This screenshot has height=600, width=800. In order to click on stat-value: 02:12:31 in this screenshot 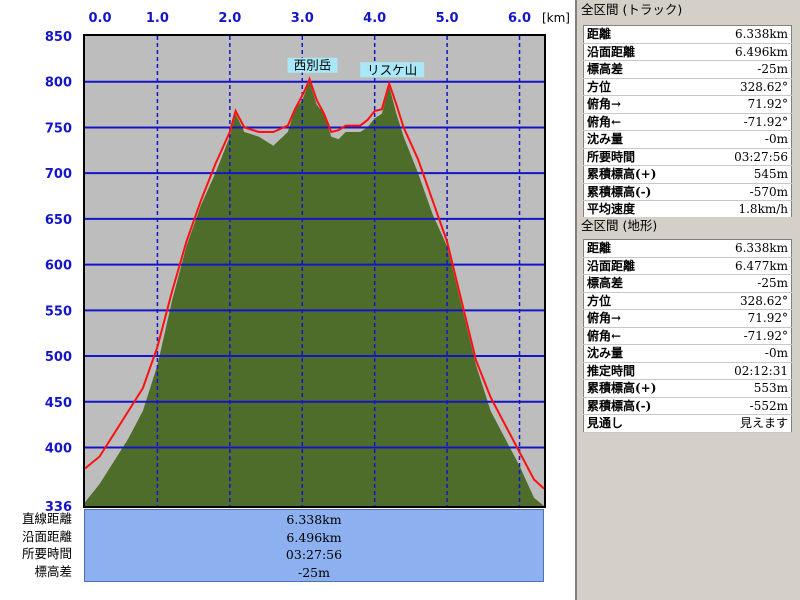, I will do `click(745, 371)`.